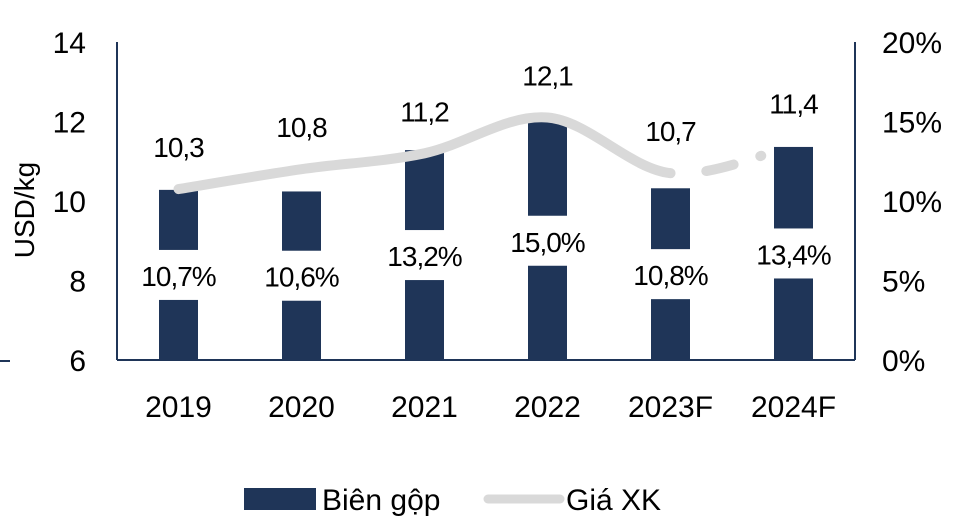  I want to click on x-tick-label: 2023F, so click(670, 407).